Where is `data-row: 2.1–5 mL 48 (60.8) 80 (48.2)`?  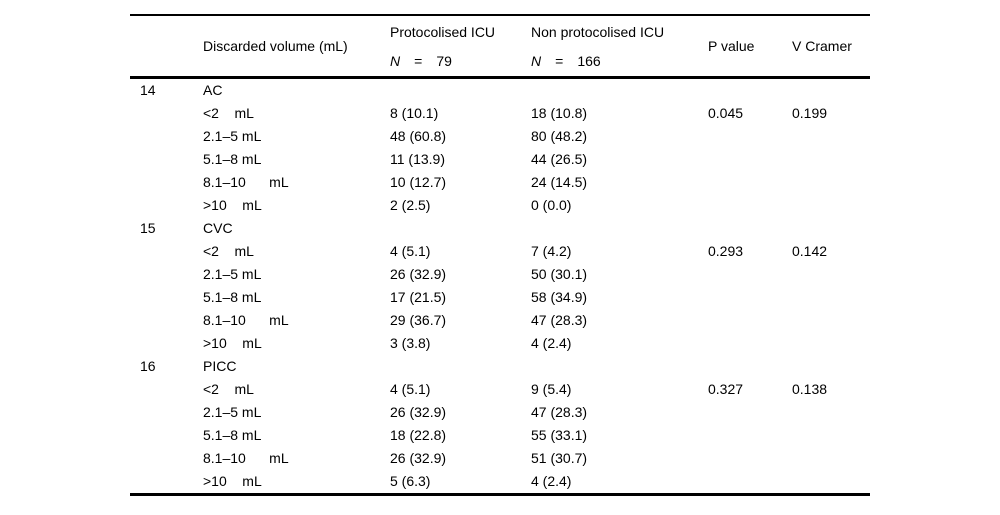
data-row: 2.1–5 mL 48 (60.8) 80 (48.2) is located at coordinates (500, 136).